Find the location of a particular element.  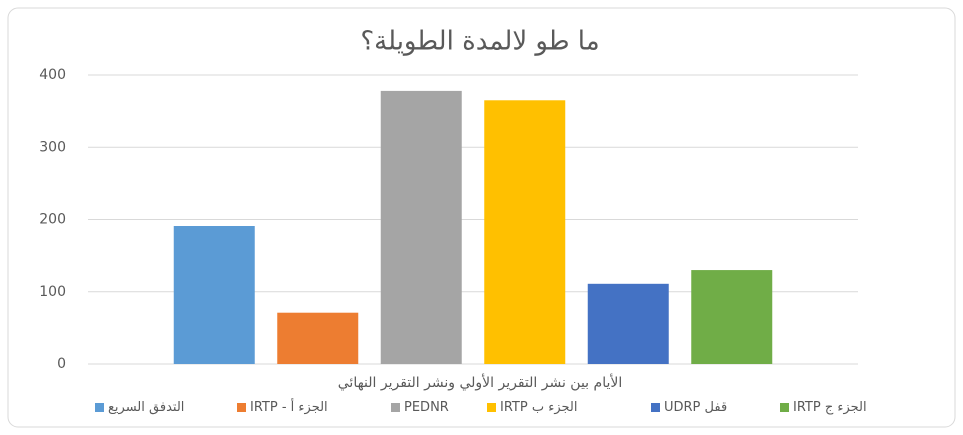

legend-item: الجزء أ - IRTP is located at coordinates (282, 407).